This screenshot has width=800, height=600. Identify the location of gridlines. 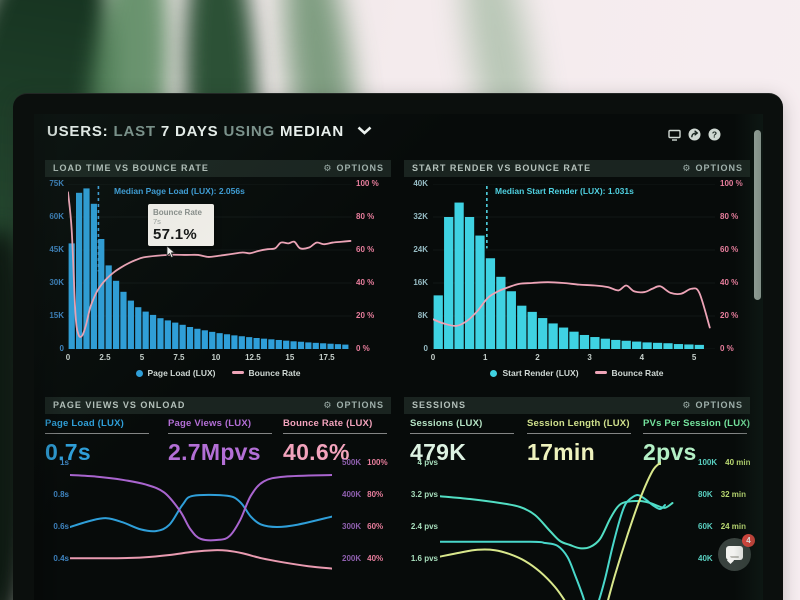
(574, 266).